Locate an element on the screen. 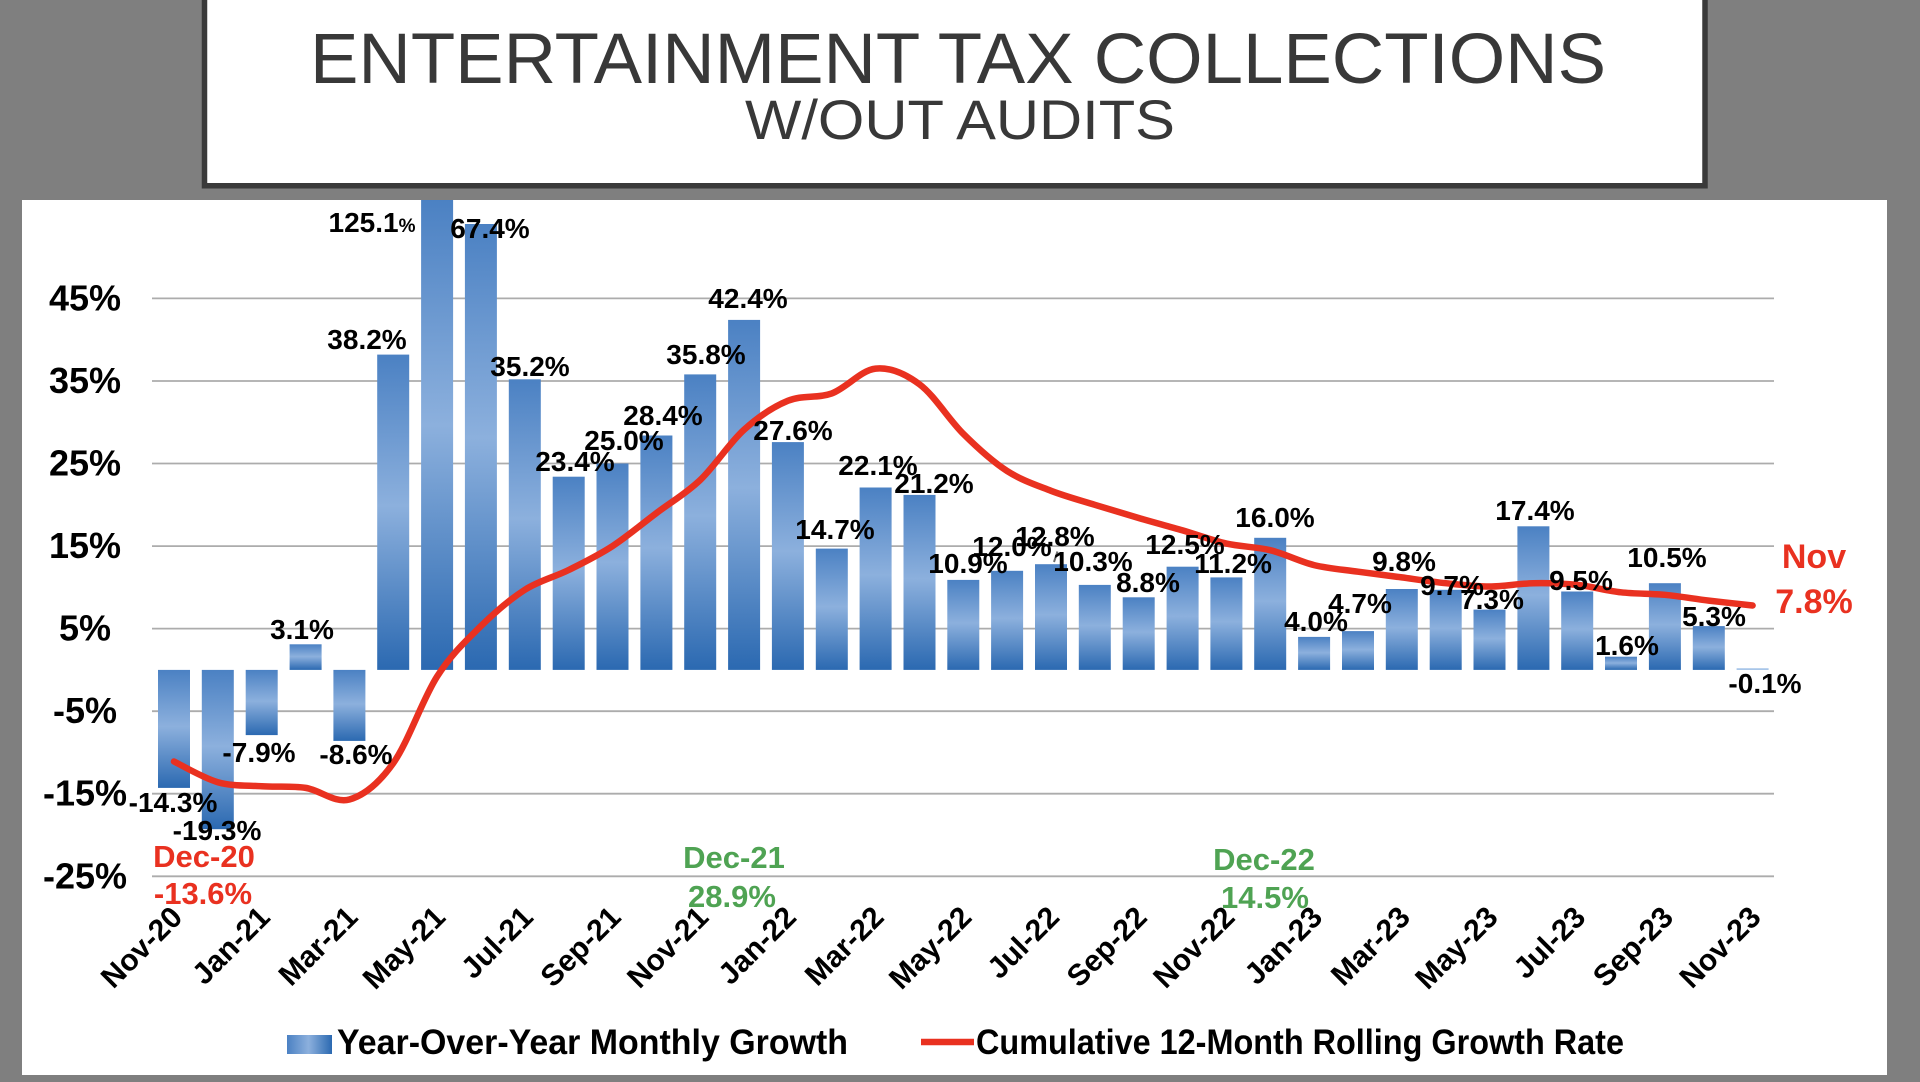  svg-text: 9.8% is located at coordinates (1404, 561).